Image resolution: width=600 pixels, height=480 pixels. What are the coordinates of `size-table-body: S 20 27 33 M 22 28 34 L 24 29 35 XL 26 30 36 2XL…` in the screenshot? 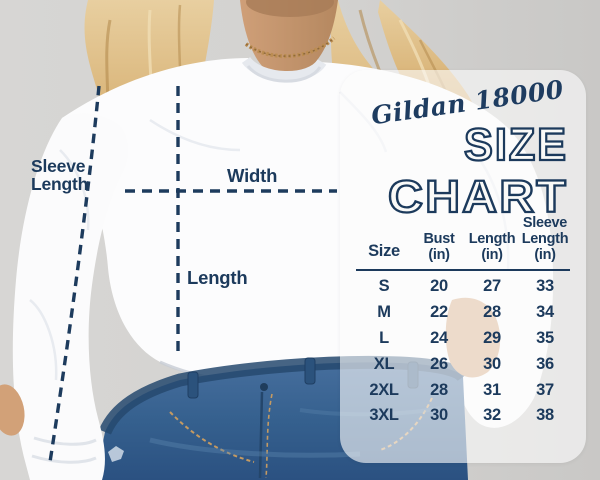 It's located at (463, 351).